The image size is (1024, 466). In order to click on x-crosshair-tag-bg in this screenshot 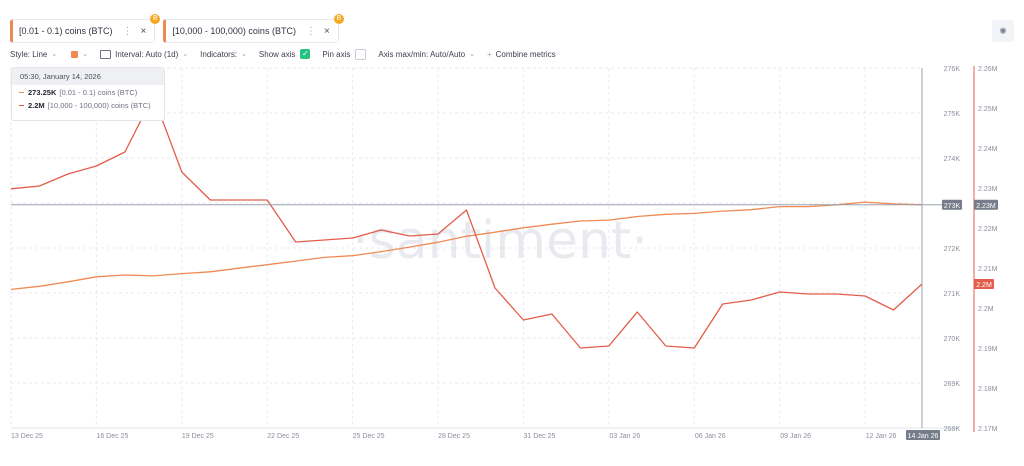, I will do `click(923, 435)`.